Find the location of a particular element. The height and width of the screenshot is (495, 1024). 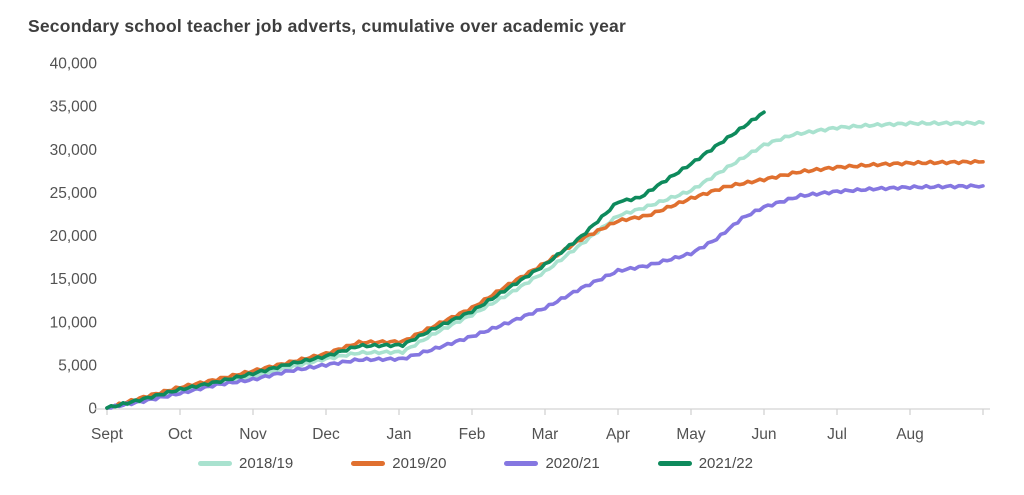

y-axis-tick-label: 10,000 is located at coordinates (74, 322).